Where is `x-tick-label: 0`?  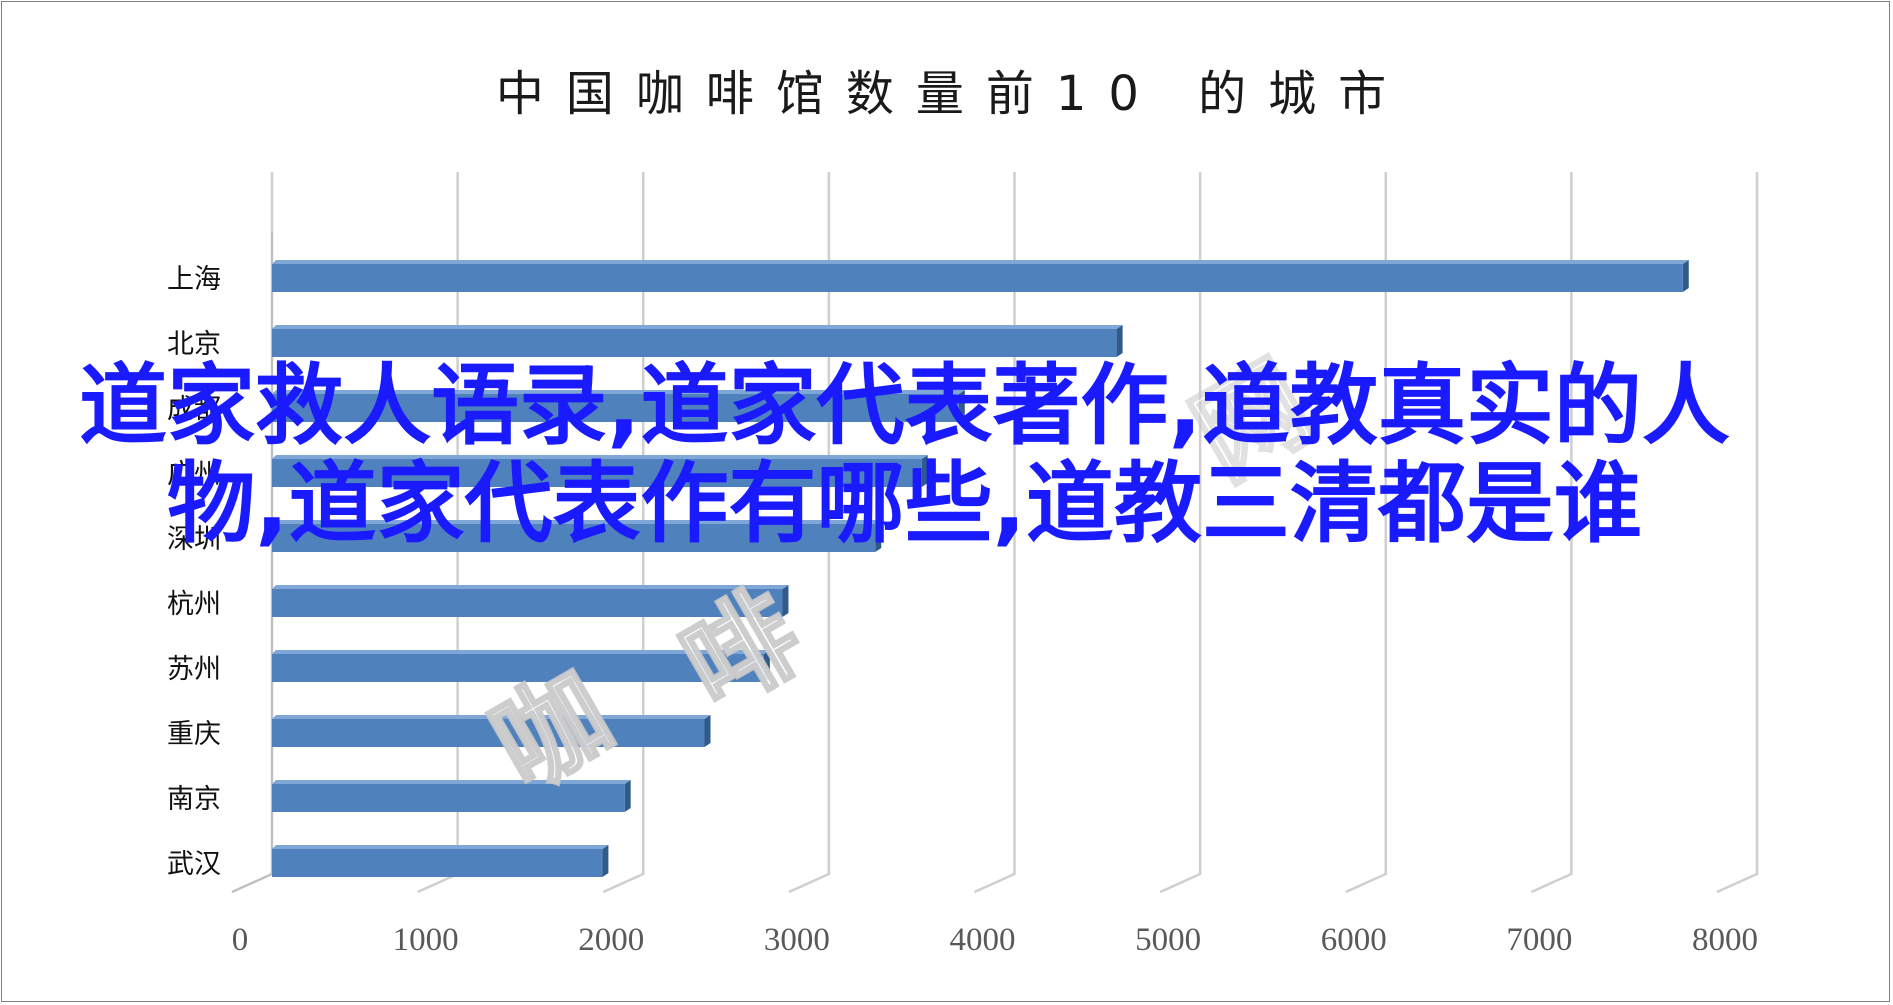 x-tick-label: 0 is located at coordinates (240, 940).